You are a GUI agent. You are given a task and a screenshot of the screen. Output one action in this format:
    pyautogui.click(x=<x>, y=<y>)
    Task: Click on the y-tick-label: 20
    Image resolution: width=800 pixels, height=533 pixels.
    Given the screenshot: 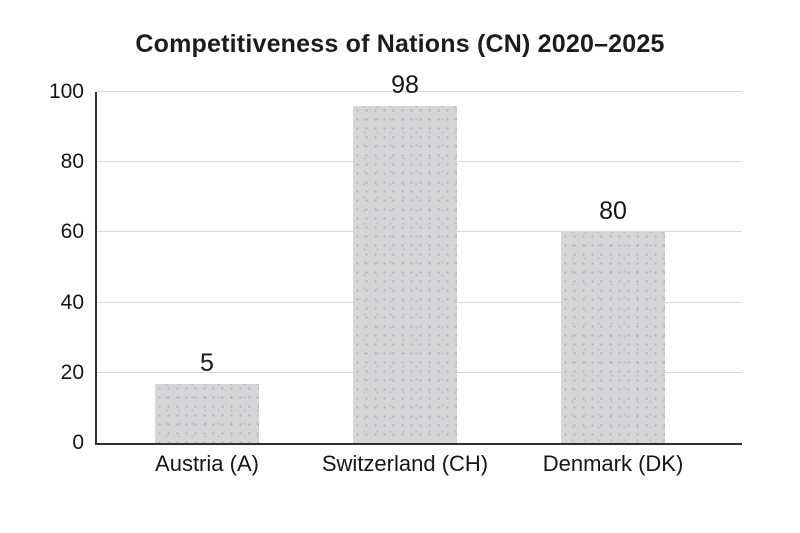 What is the action you would take?
    pyautogui.click(x=72, y=372)
    